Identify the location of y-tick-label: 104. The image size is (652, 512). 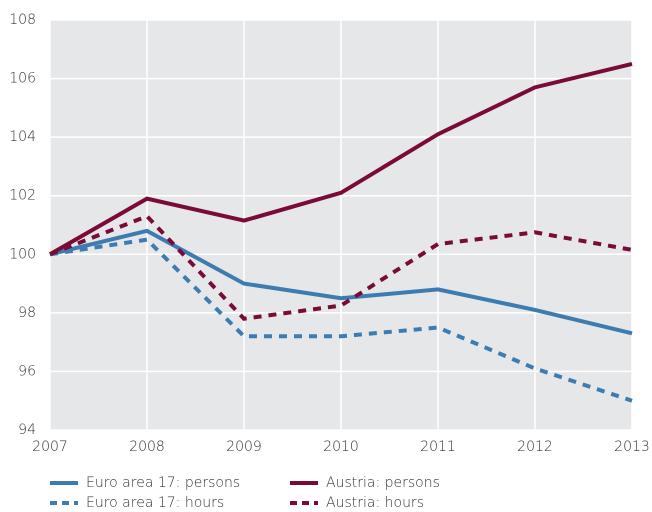
(22, 137).